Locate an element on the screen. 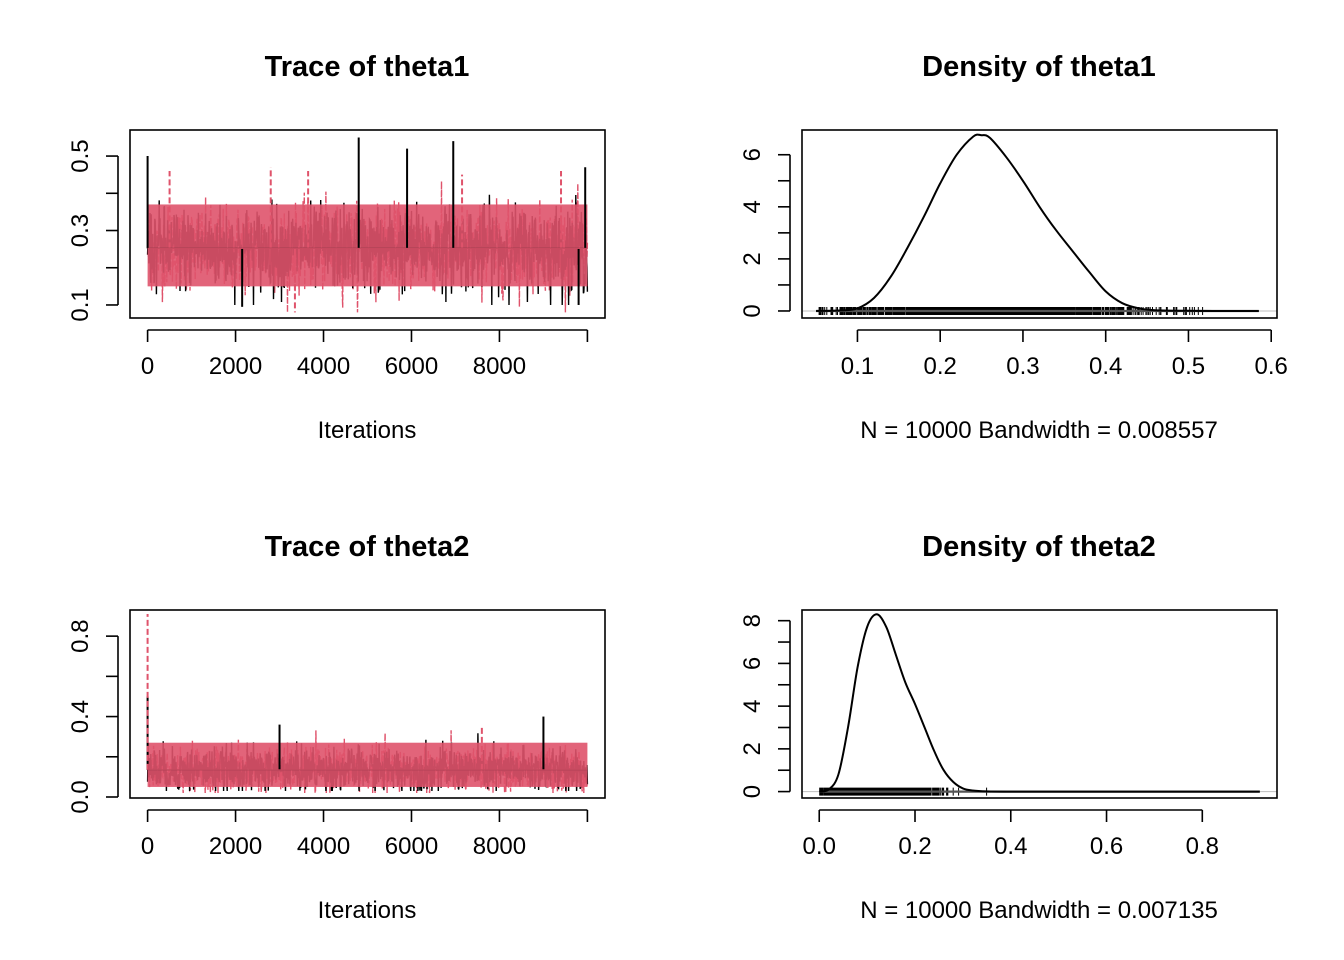  axes: 0.1 0.2 0.3 0.4 0.5 0.6 0 2 4 6 is located at coordinates (1013, 264).